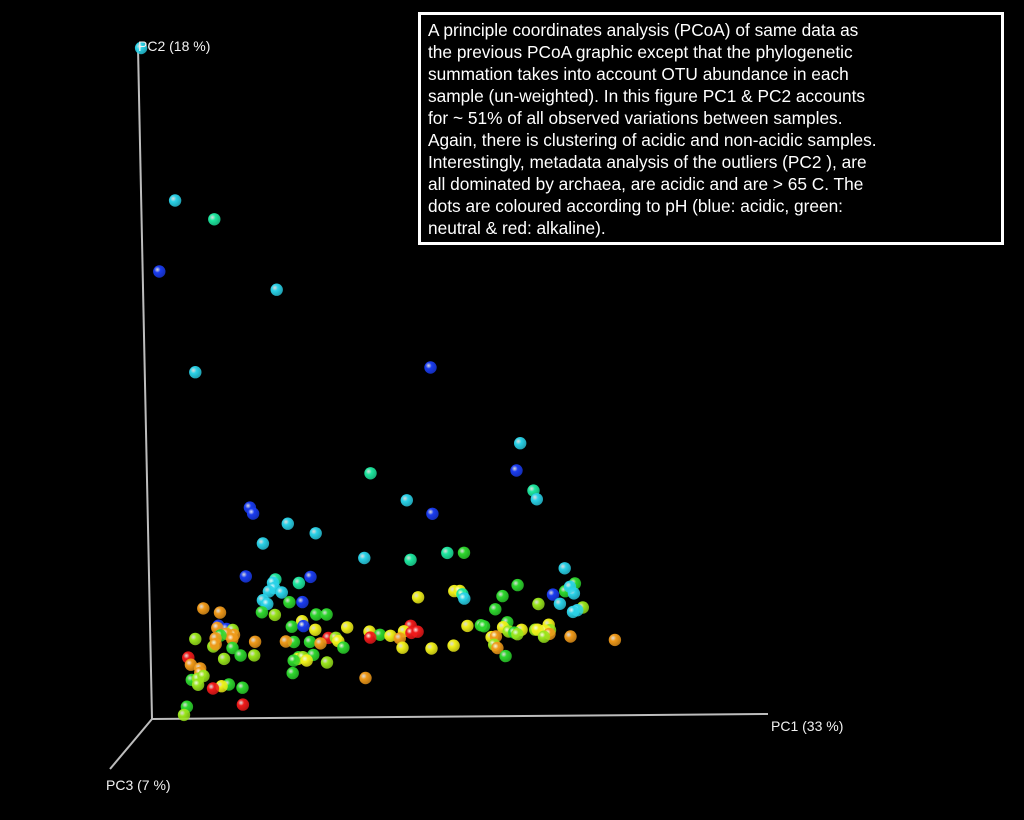  Describe the element at coordinates (174, 46) in the screenshot. I see `pc2-axis-label: PC2 (18 %)` at that location.